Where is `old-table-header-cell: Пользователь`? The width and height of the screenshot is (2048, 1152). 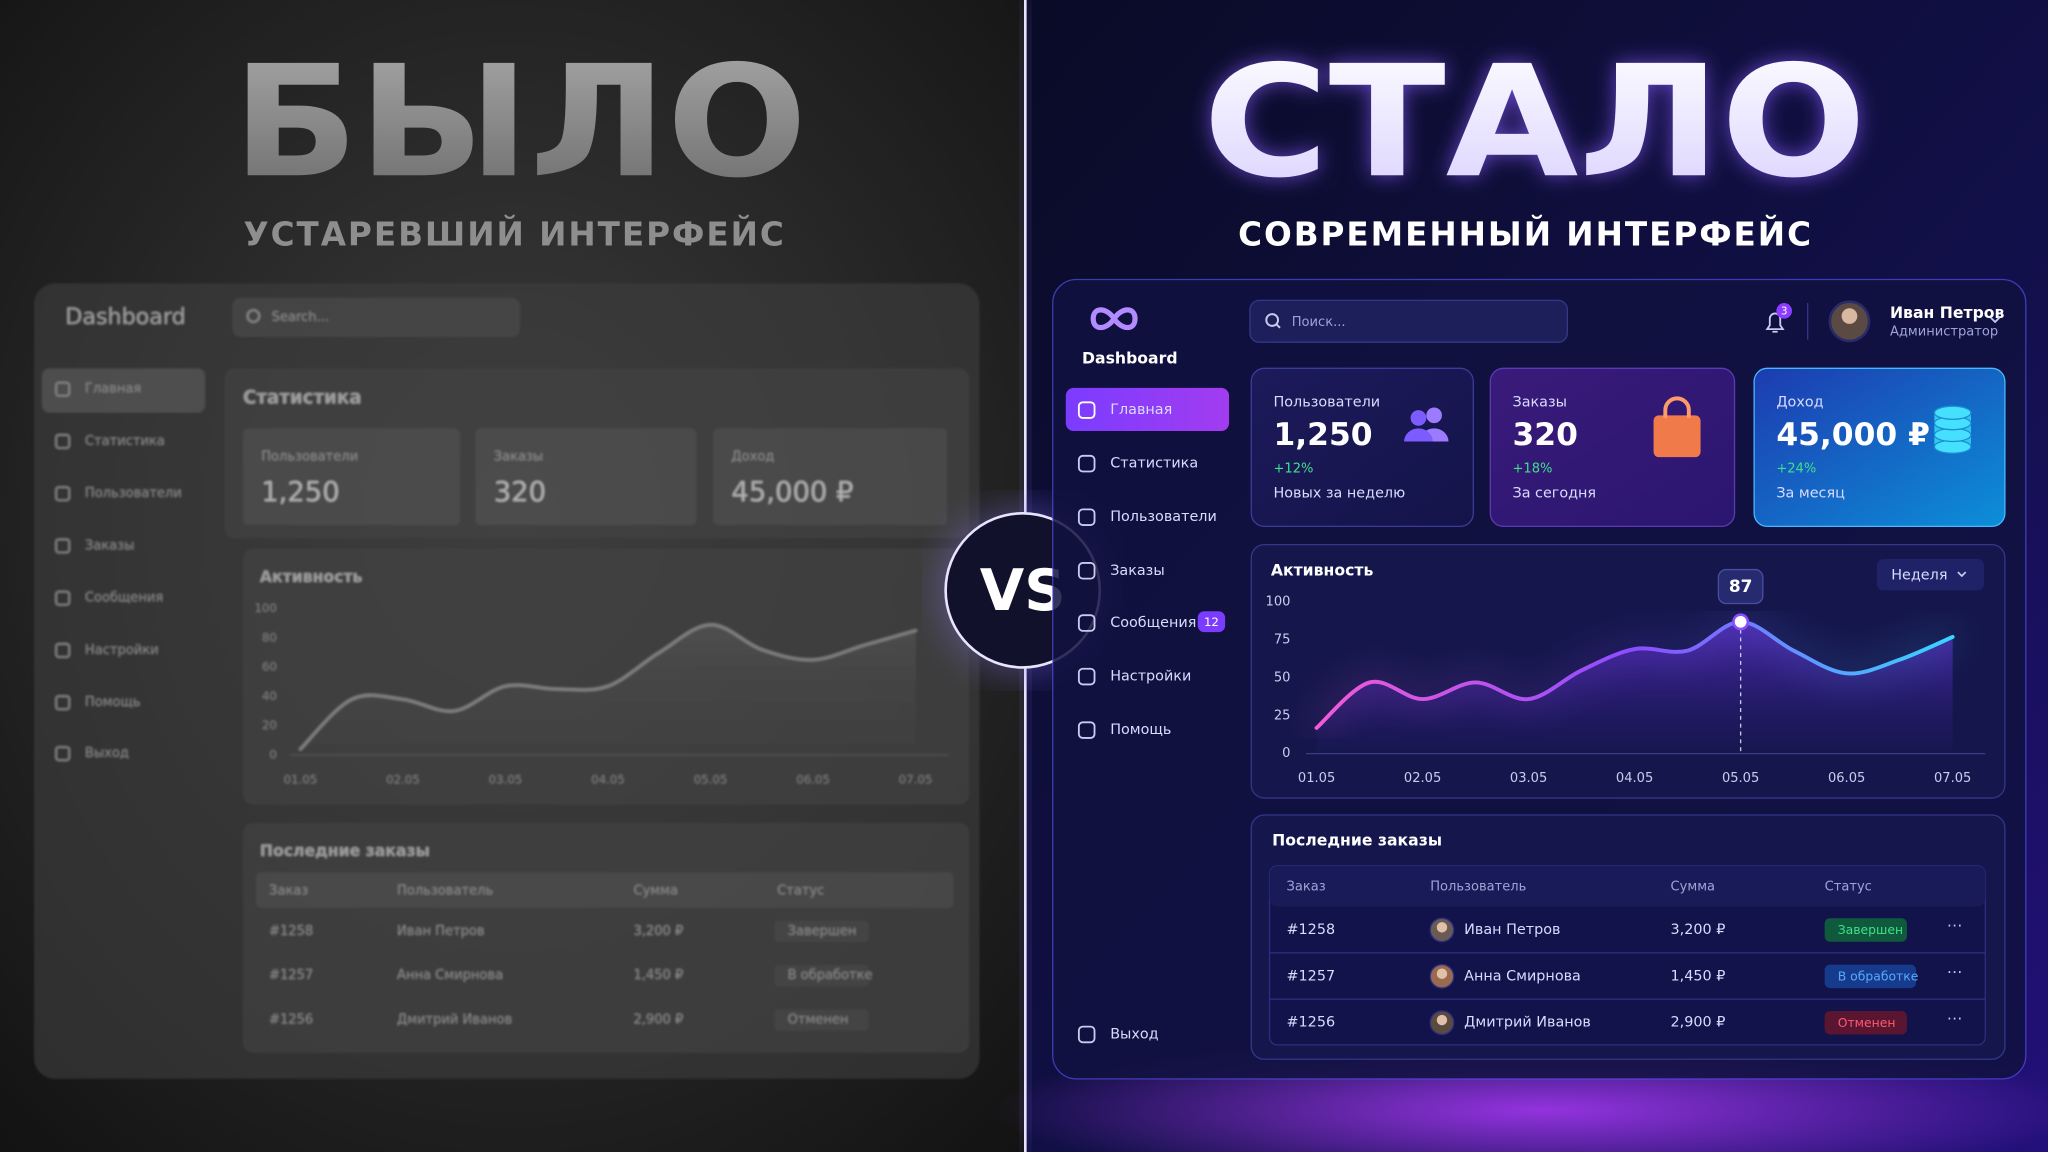 old-table-header-cell: Пользователь is located at coordinates (445, 890).